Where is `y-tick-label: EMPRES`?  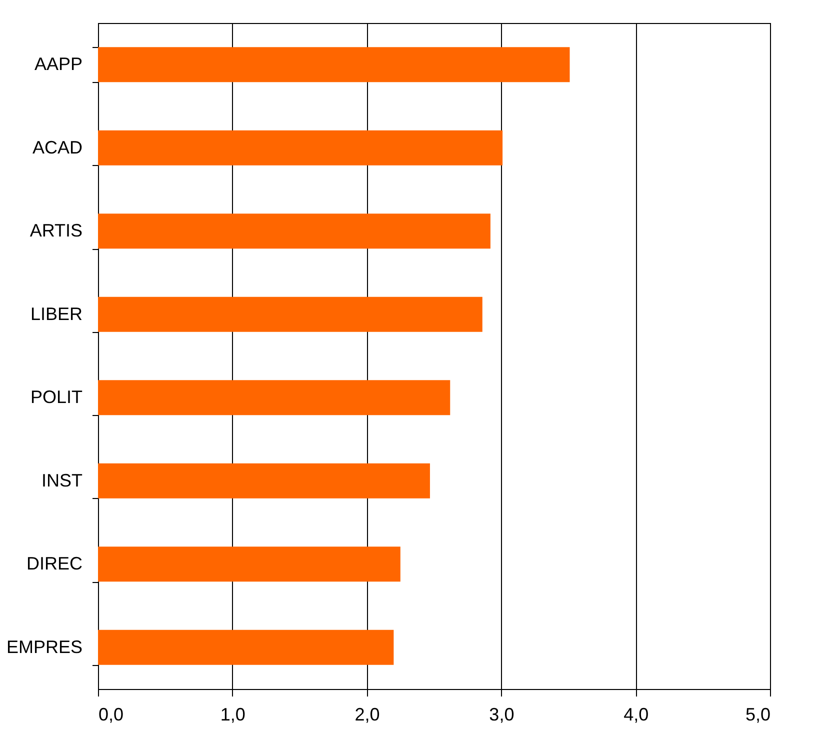
y-tick-label: EMPRES is located at coordinates (44, 646).